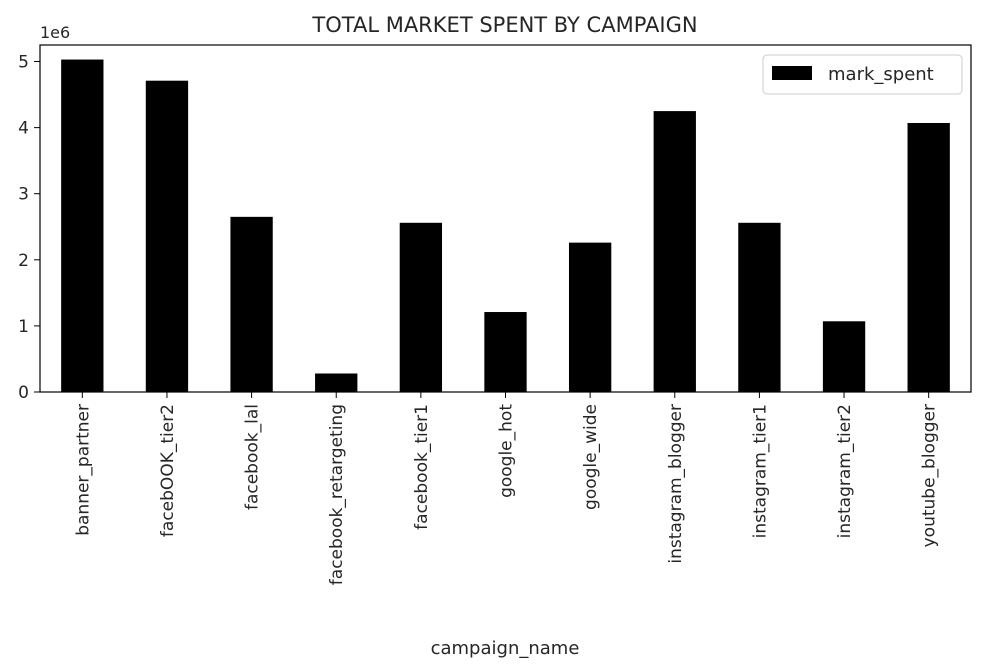  I want to click on x-tick-label-facebook_lal: facebook_lal, so click(253, 457).